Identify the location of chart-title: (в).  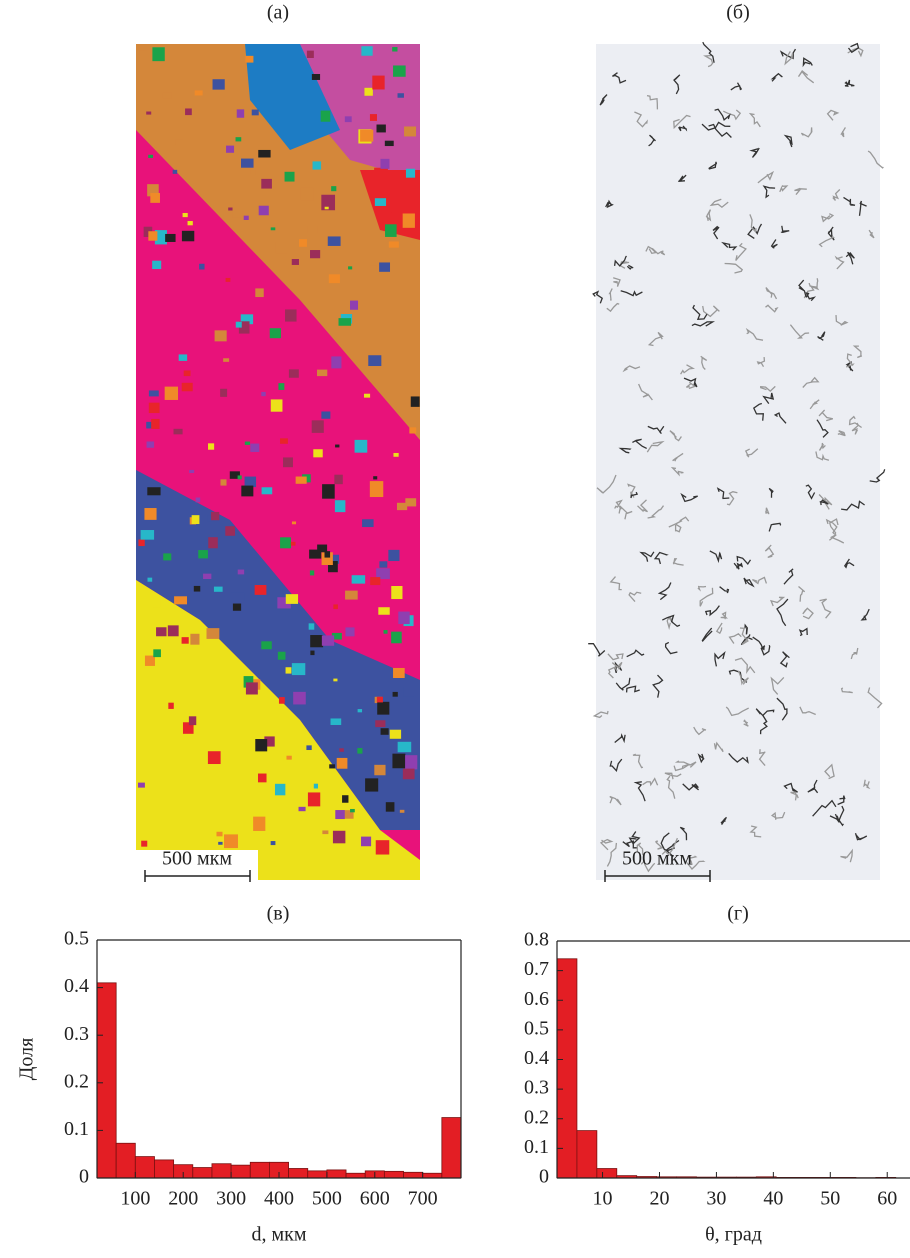
(278, 914).